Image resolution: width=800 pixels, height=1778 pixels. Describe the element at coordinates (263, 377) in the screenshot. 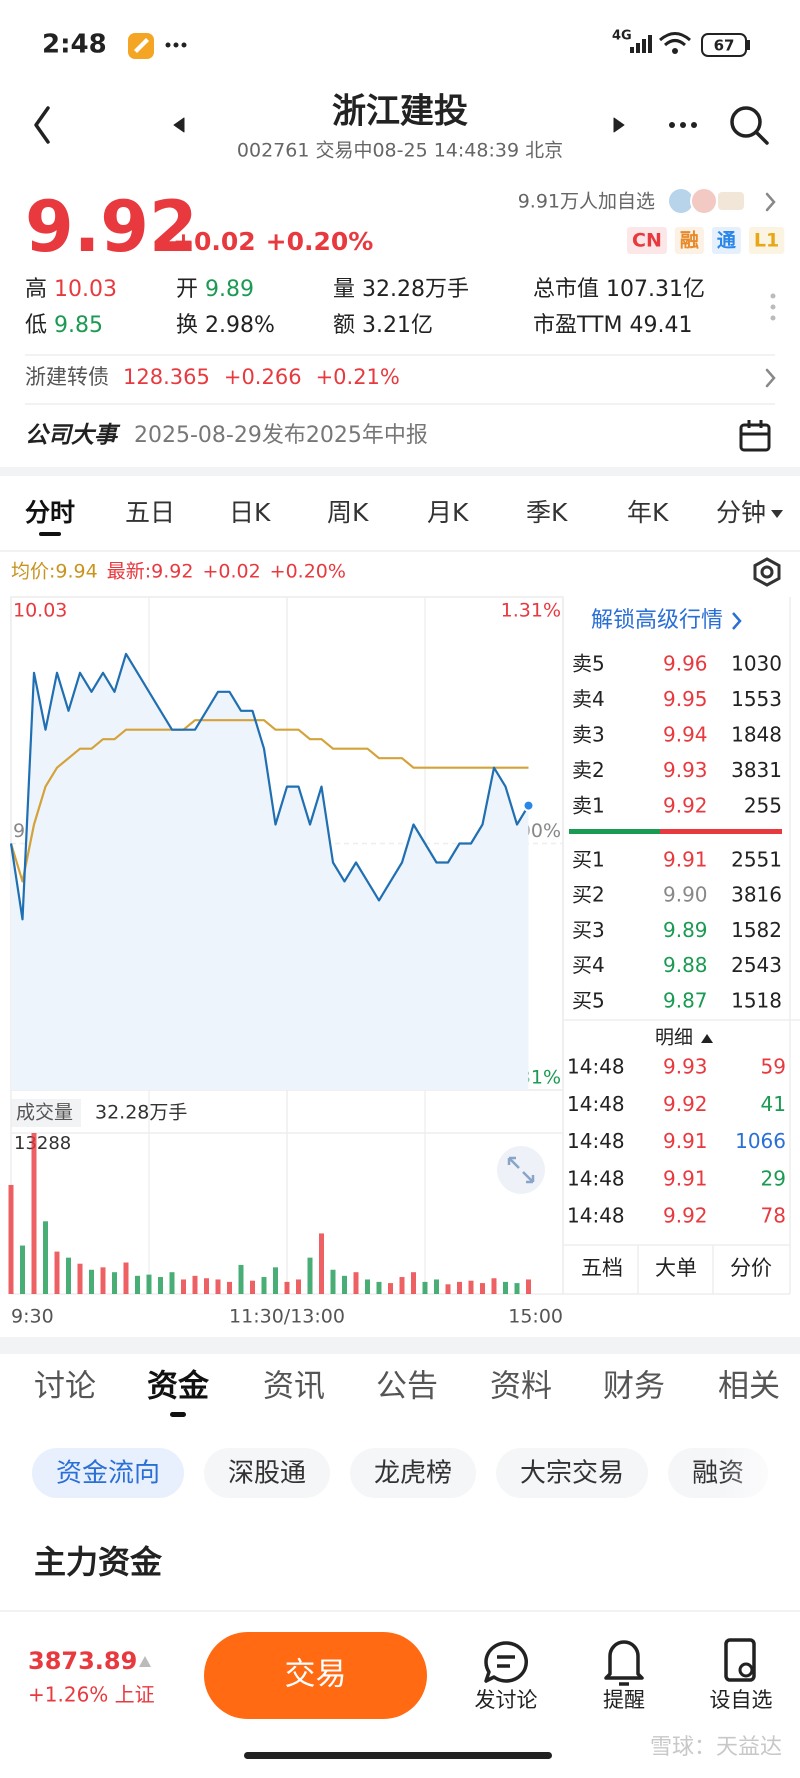

I see `bond-change: +0.266` at that location.